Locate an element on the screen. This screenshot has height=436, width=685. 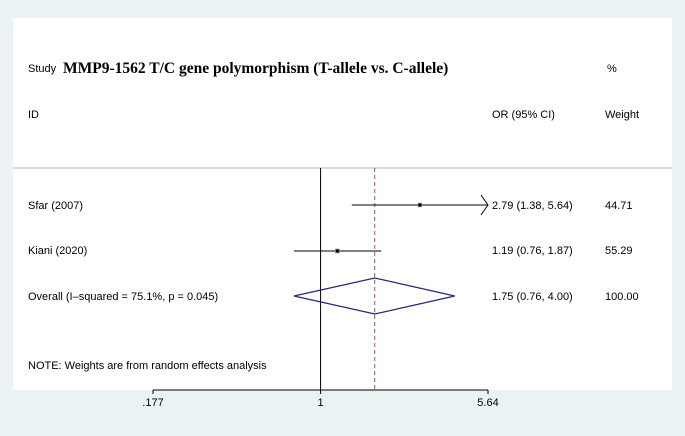
study-ci-kiani: 1.19 (0.76, 1.87) is located at coordinates (532, 251).